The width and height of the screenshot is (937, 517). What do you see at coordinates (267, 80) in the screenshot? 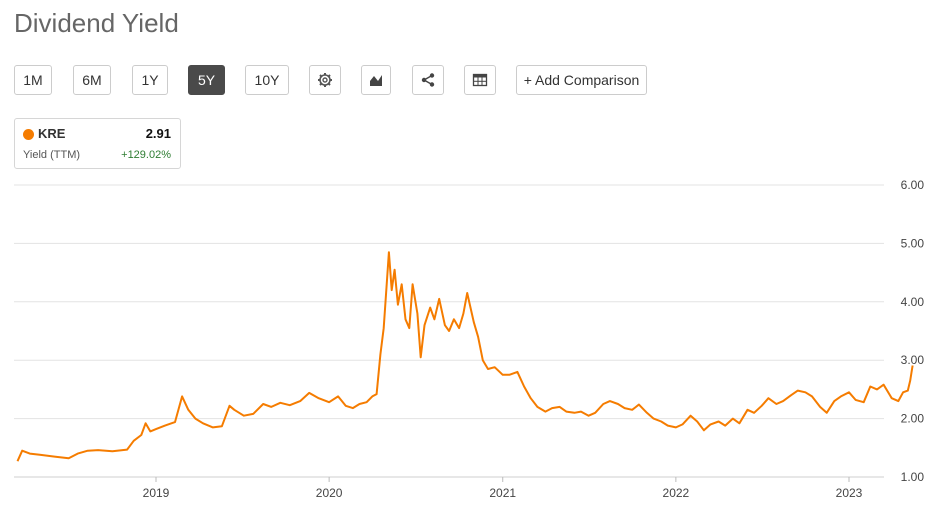
I see `range-10y-button: 10Y` at bounding box center [267, 80].